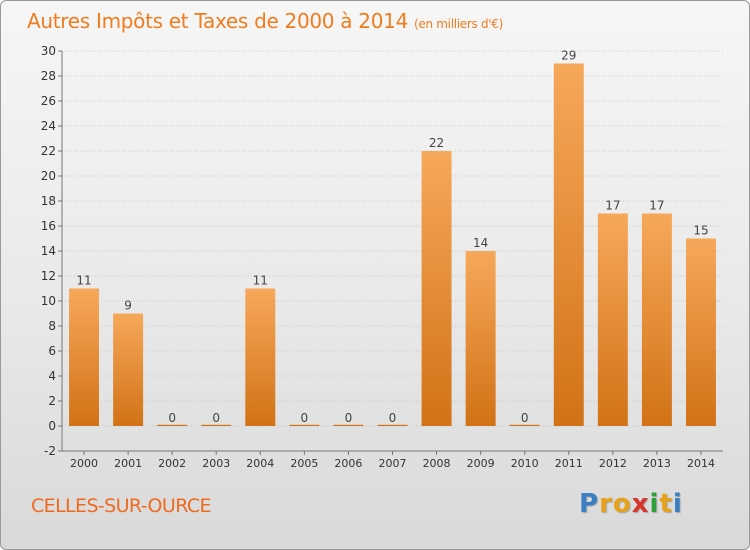 The height and width of the screenshot is (550, 750). I want to click on chart-unit: (en milliers d'€), so click(459, 24).